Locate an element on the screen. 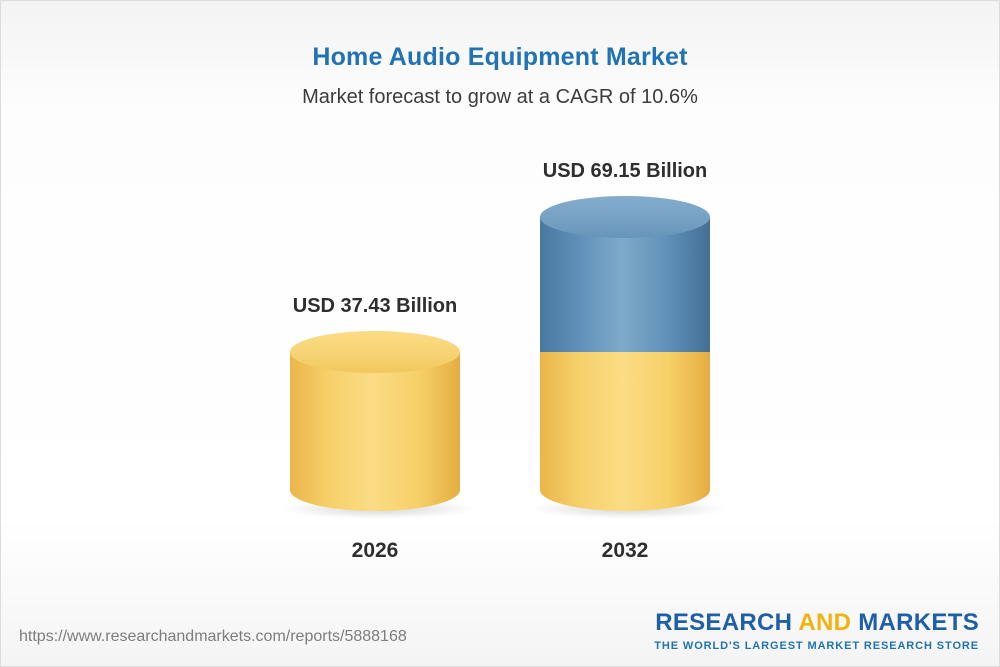 The image size is (1000, 667). logo-word-markets: MARKETS is located at coordinates (918, 622).